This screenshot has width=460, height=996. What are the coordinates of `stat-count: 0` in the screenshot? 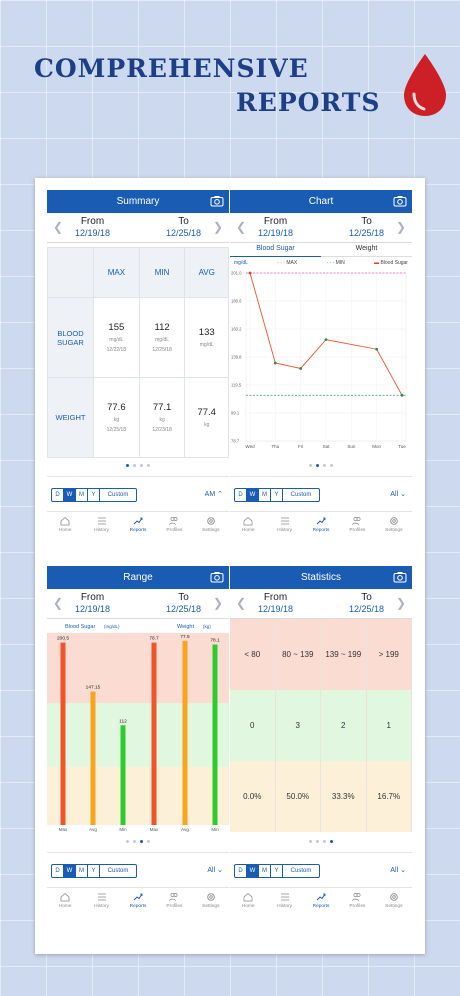 It's located at (253, 725).